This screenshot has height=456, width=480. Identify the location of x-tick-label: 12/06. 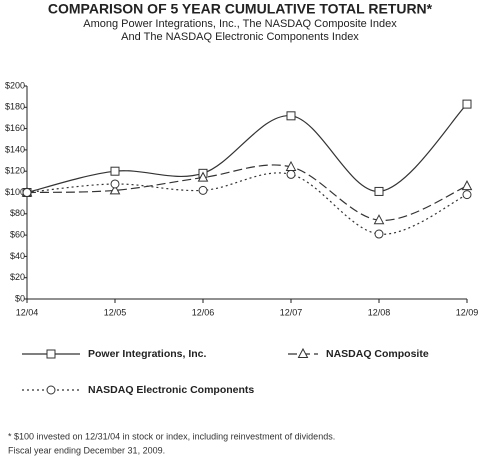
(203, 312).